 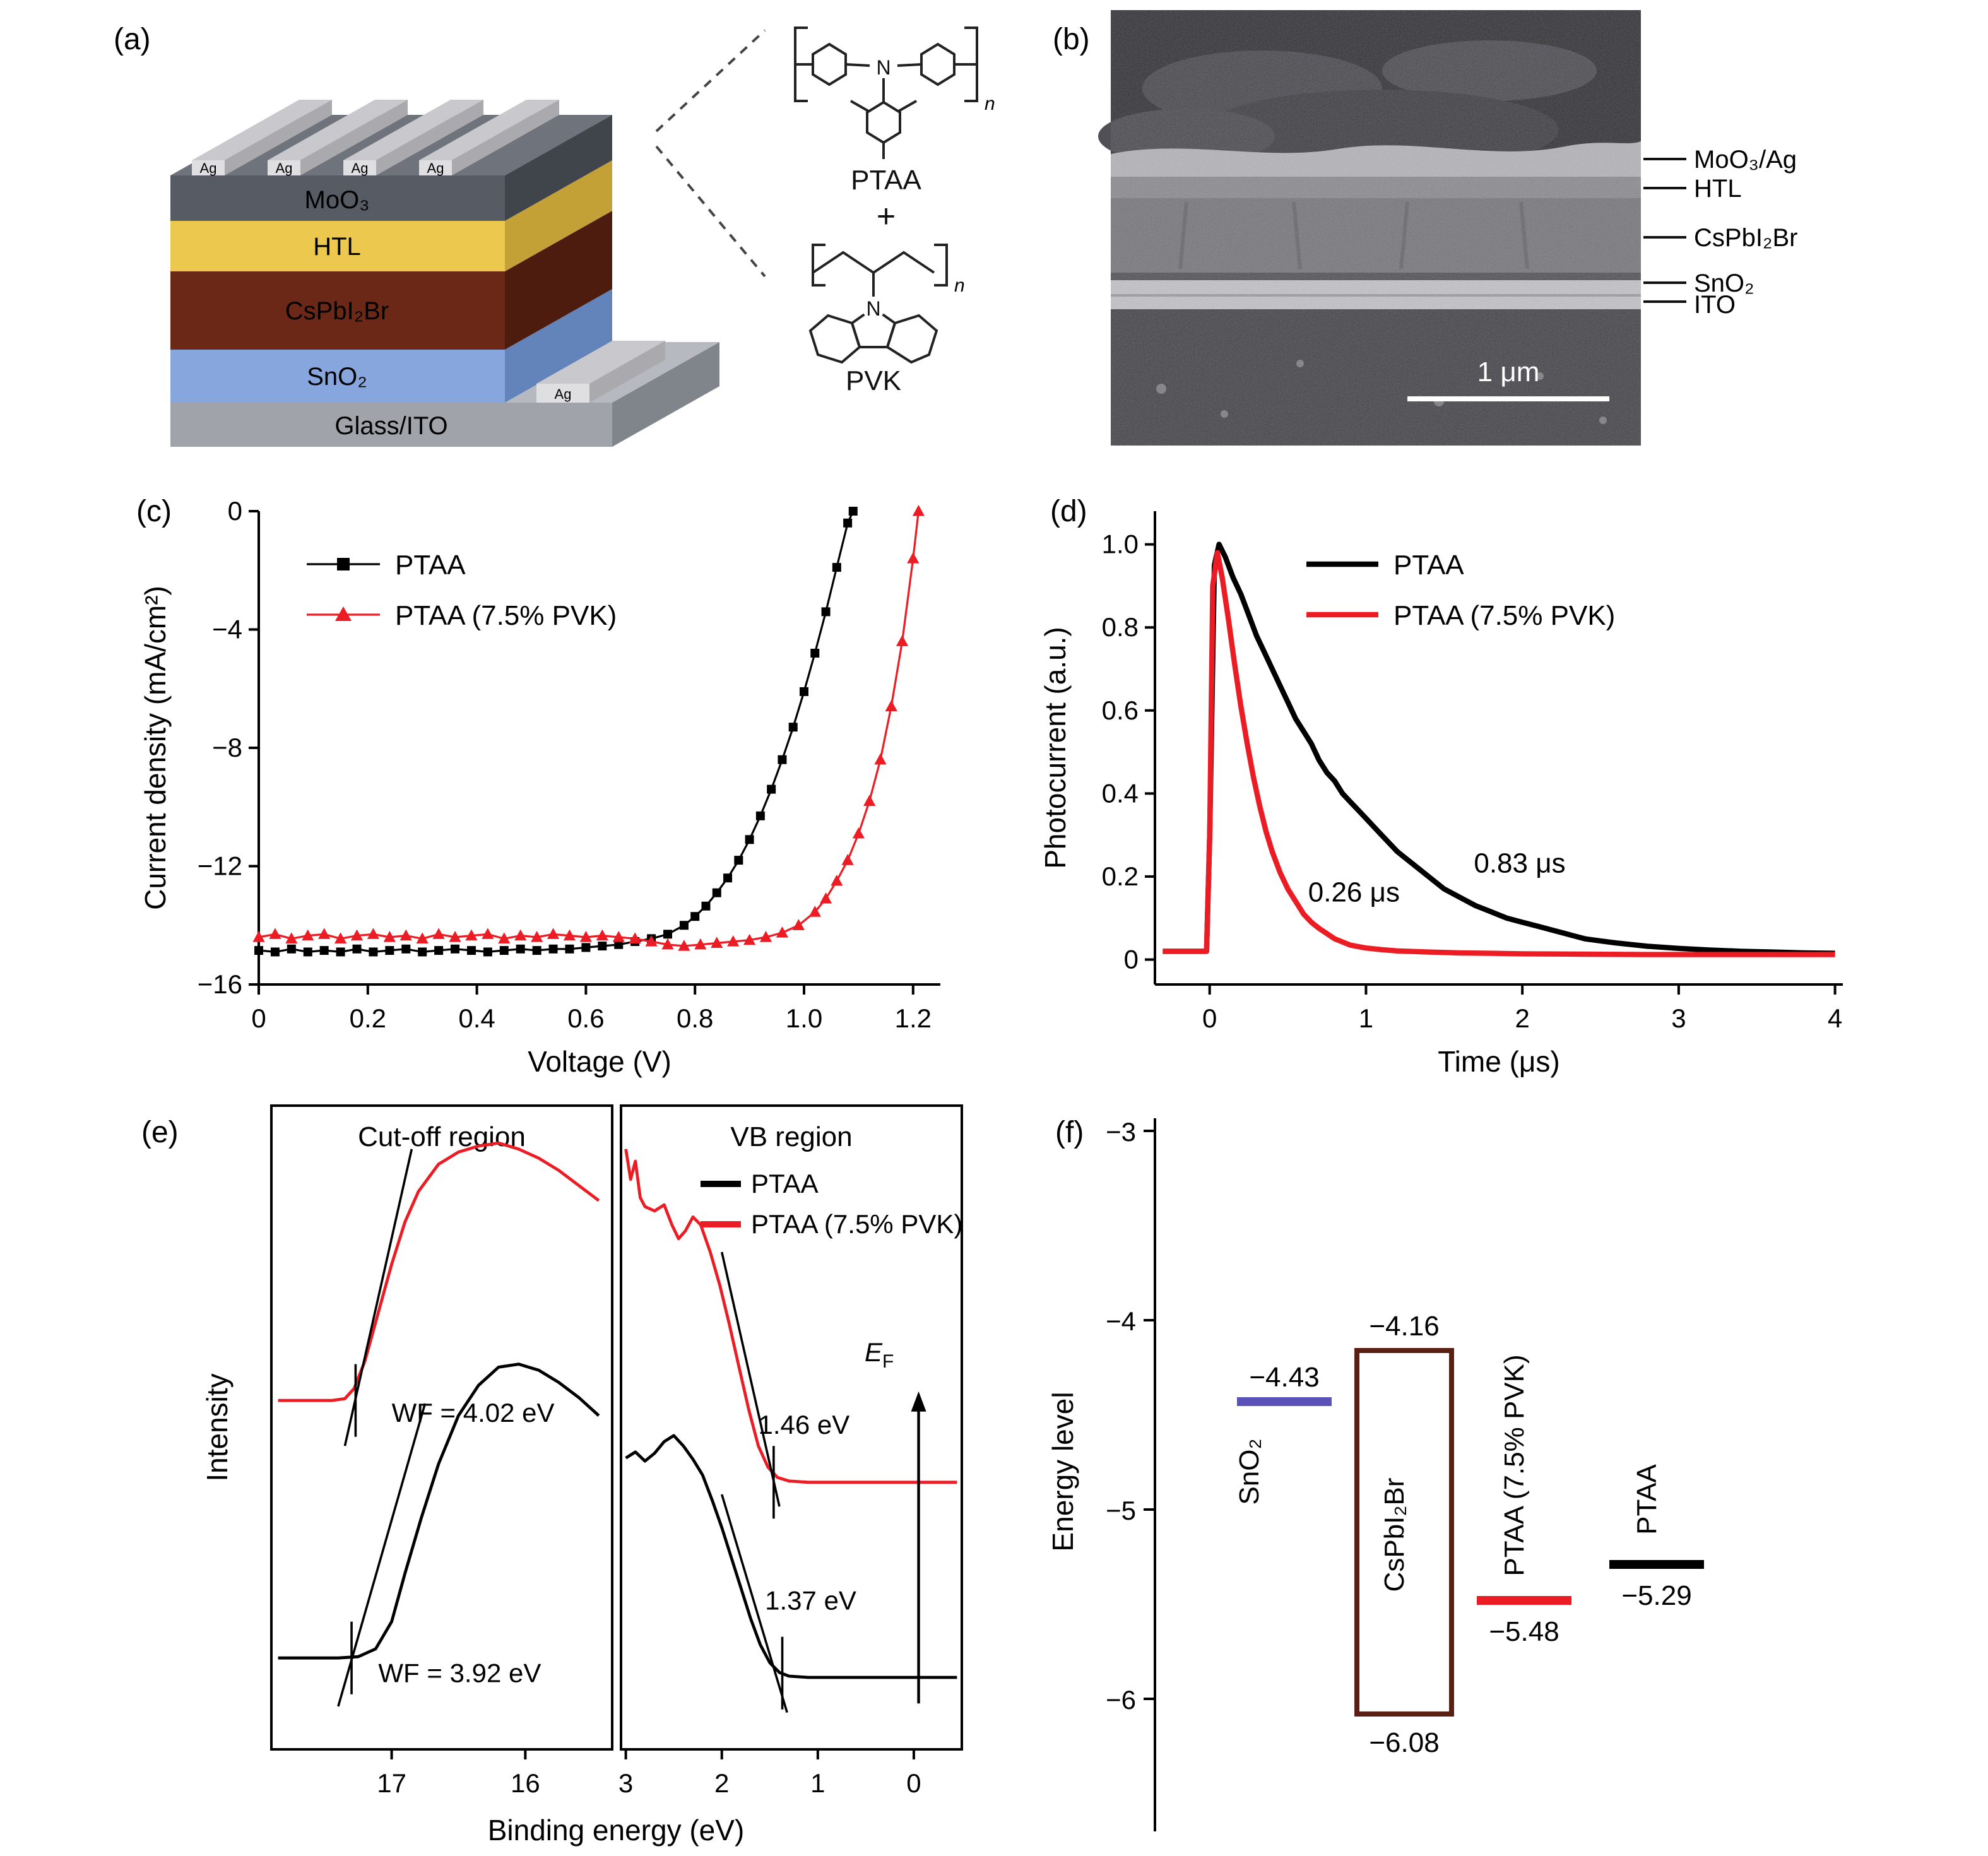 What do you see at coordinates (1062, 1471) in the screenshot?
I see `f-ylabel: Energy level` at bounding box center [1062, 1471].